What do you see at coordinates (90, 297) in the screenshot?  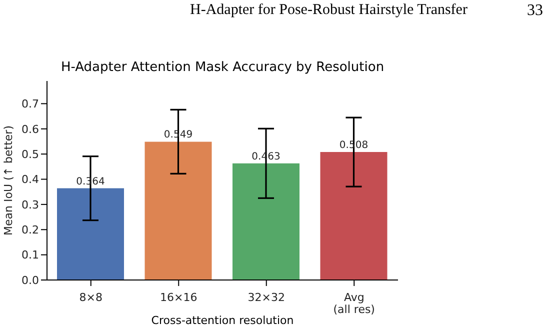 I see `x-tick-label: 8×8` at bounding box center [90, 297].